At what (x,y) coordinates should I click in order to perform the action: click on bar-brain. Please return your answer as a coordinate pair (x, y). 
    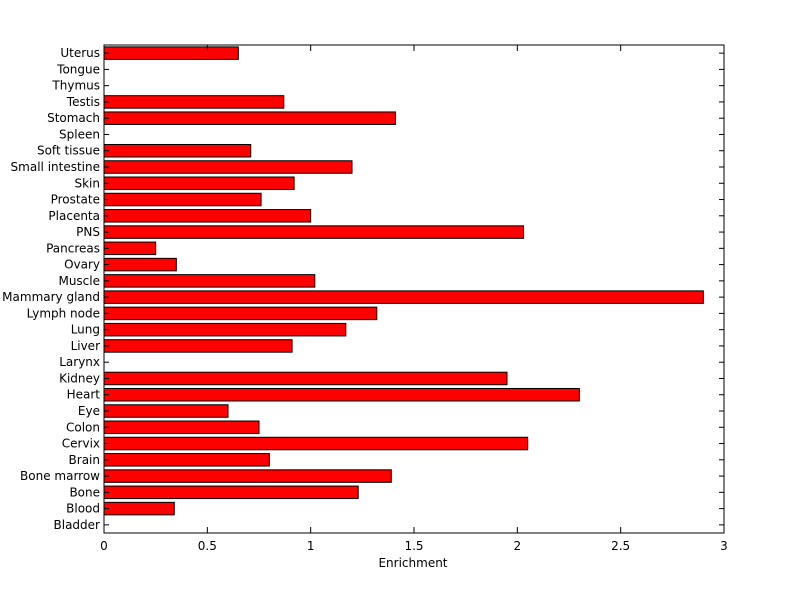
    Looking at the image, I should click on (186, 460).